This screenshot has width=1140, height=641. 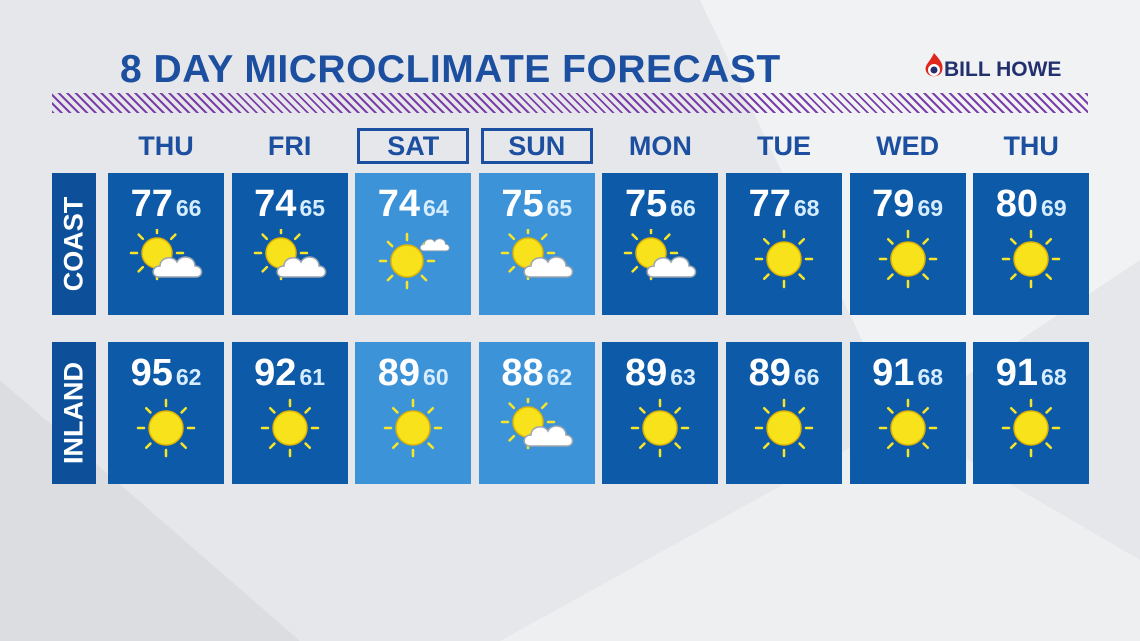 What do you see at coordinates (436, 208) in the screenshot?
I see `low-temp: 64` at bounding box center [436, 208].